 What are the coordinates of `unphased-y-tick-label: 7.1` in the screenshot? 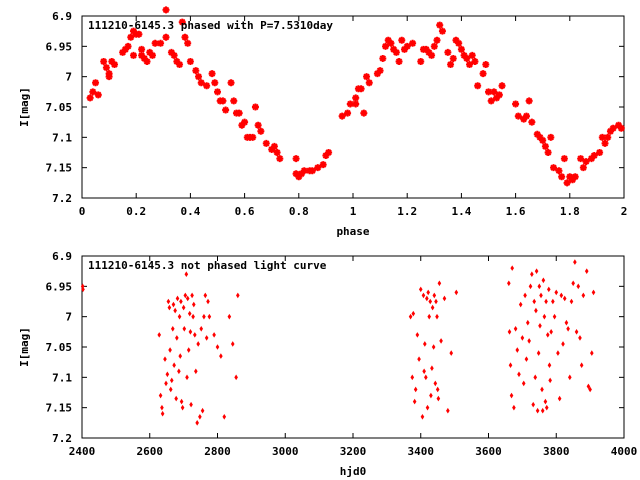 It's located at (62, 377).